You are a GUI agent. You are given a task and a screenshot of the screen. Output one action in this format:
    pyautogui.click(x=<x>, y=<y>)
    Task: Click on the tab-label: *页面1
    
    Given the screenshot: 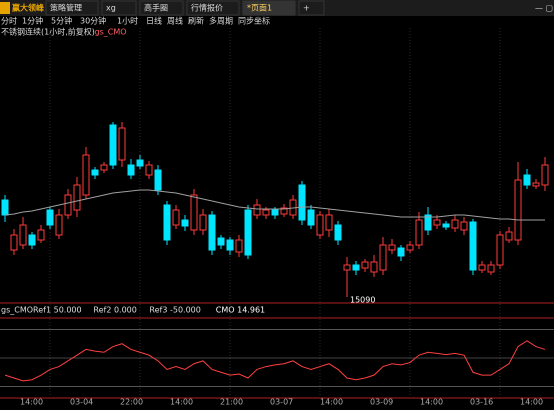 What is the action you would take?
    pyautogui.click(x=259, y=8)
    